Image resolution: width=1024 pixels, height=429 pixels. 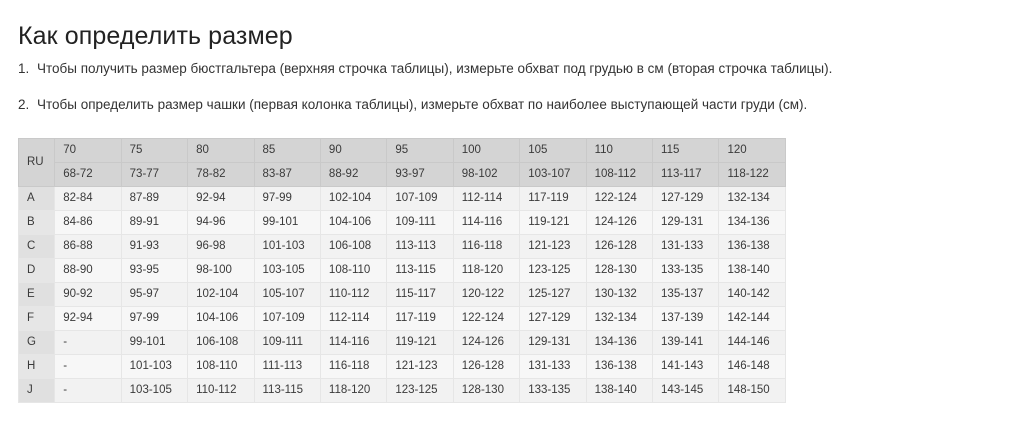 What do you see at coordinates (553, 150) in the screenshot?
I see `header-size-cell: 105` at bounding box center [553, 150].